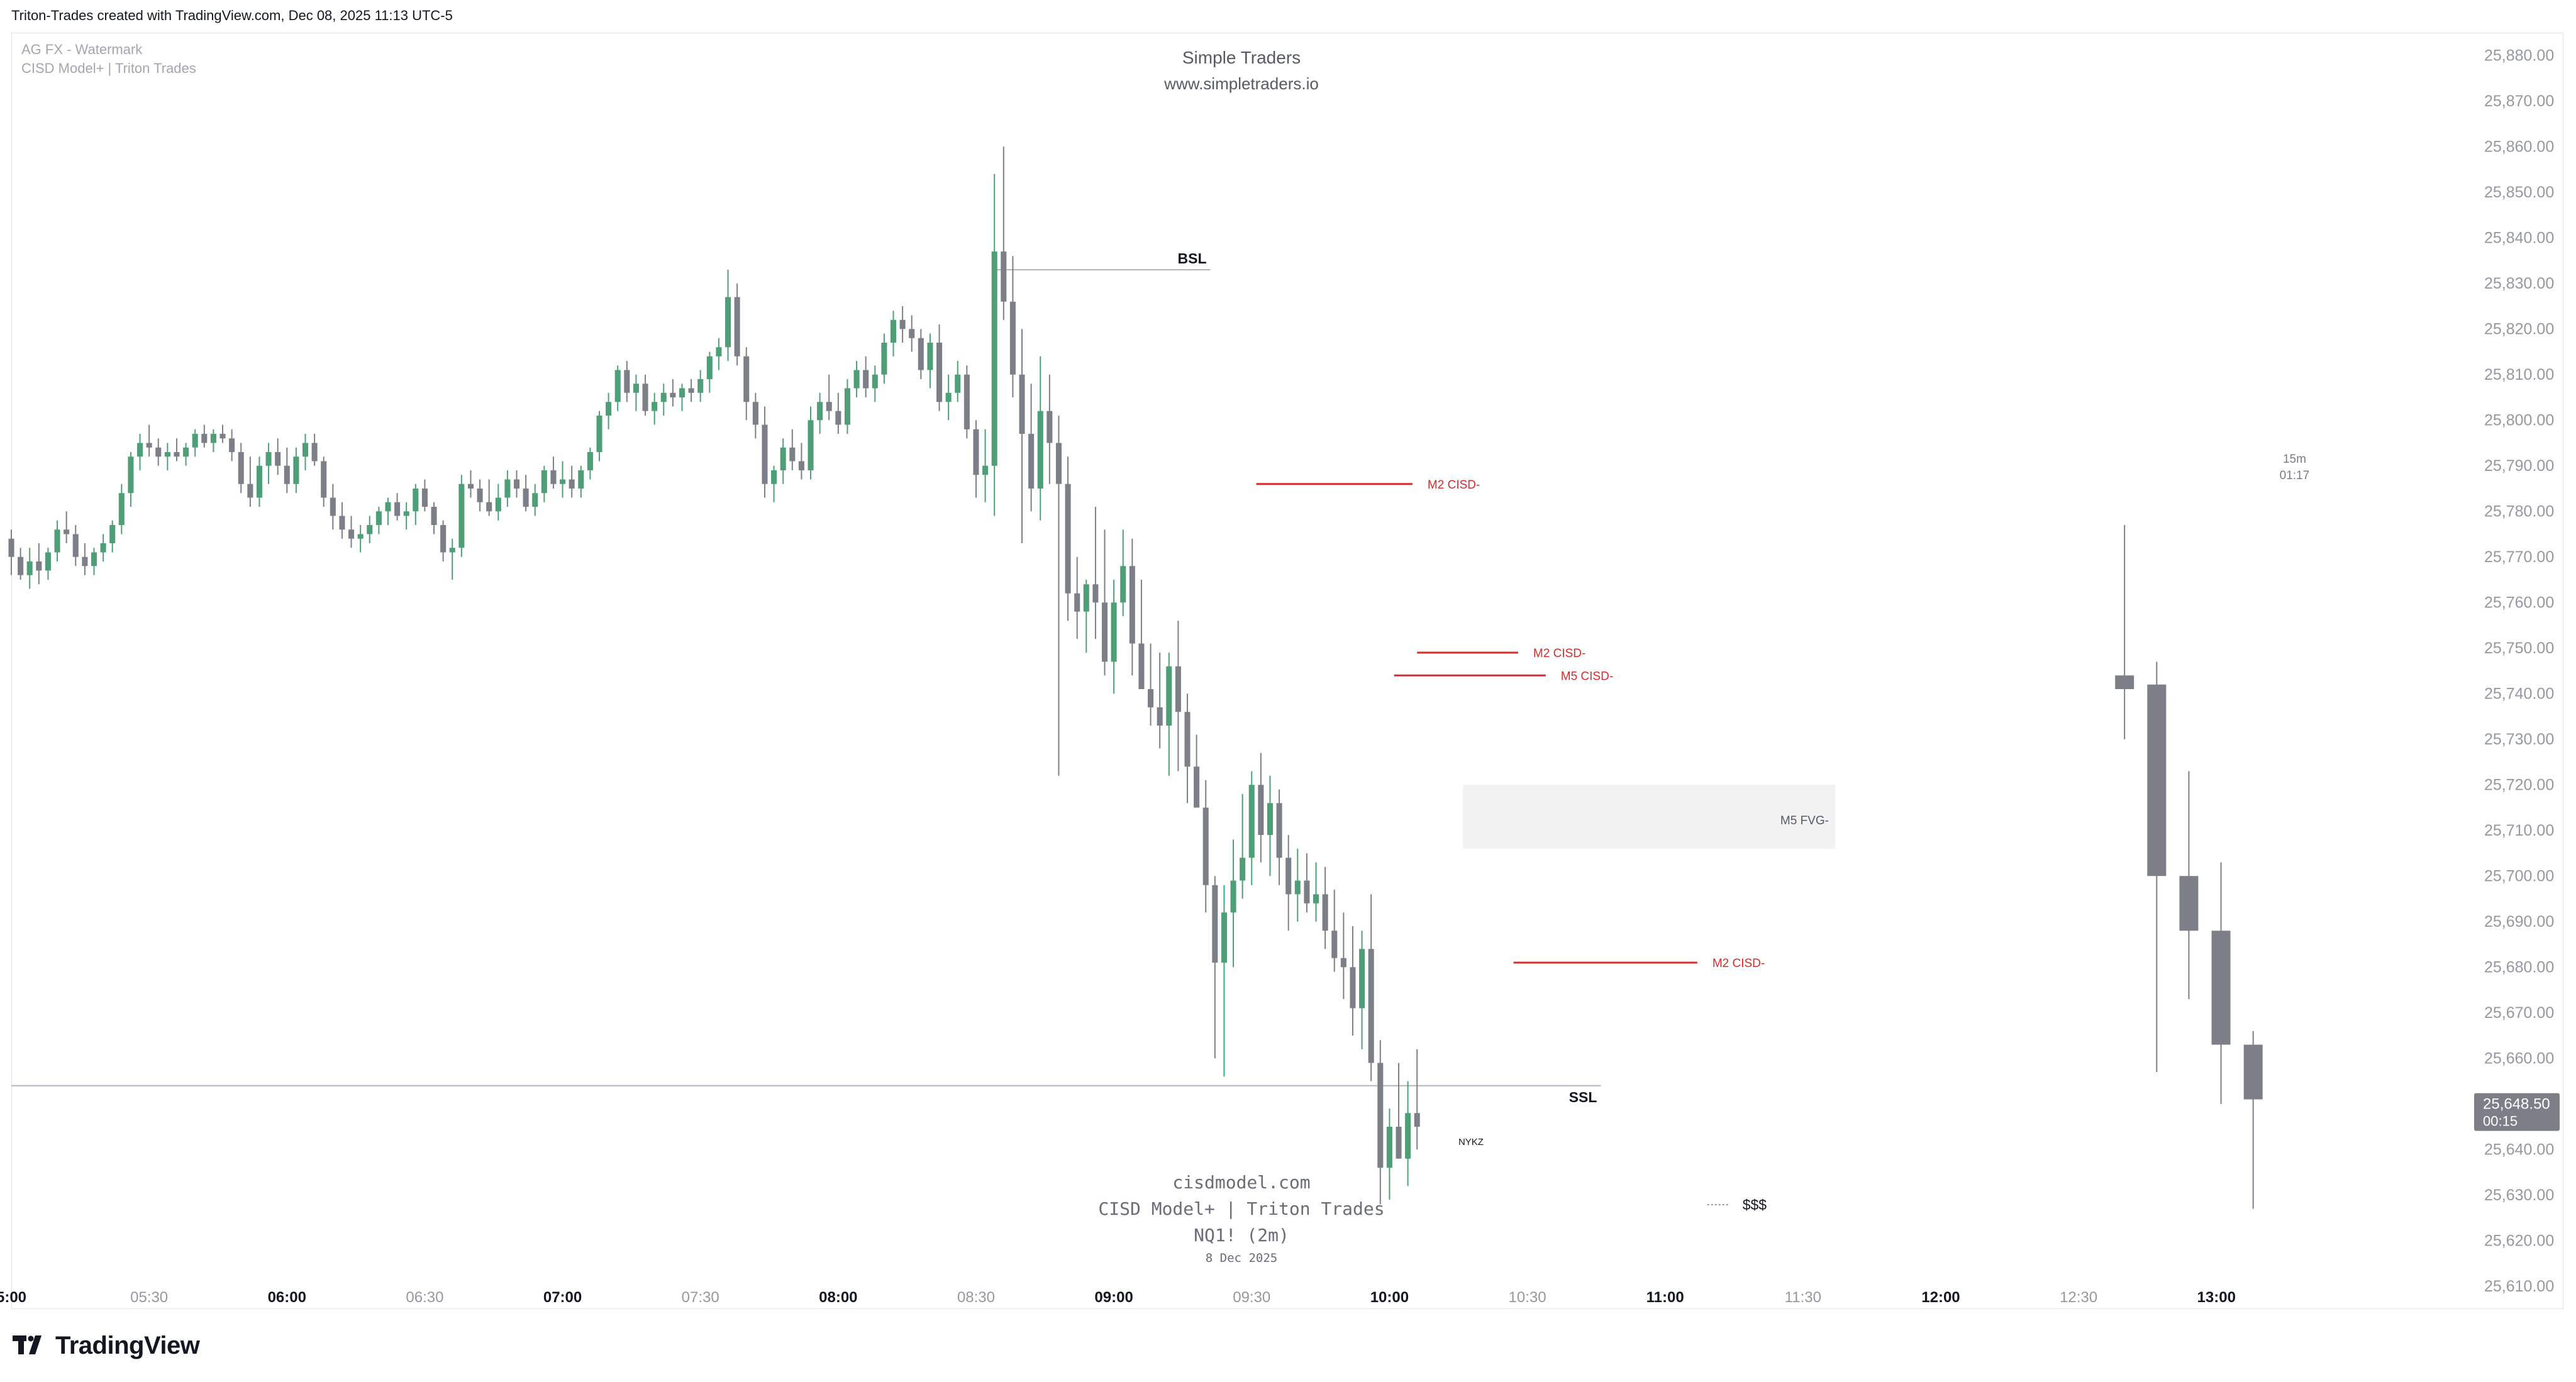  What do you see at coordinates (2519, 511) in the screenshot?
I see `y-tick-label: 25,780.00` at bounding box center [2519, 511].